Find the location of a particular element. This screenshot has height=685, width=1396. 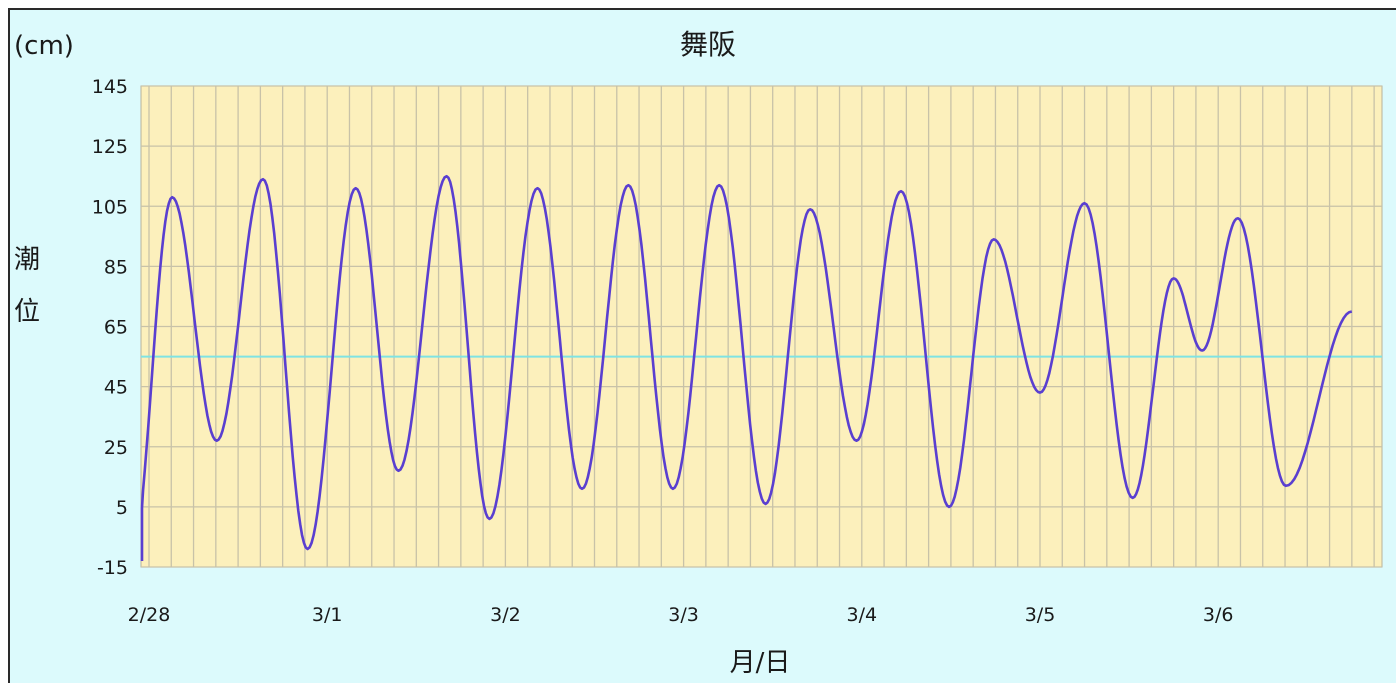

y-tick-label: 45 is located at coordinates (116, 388).